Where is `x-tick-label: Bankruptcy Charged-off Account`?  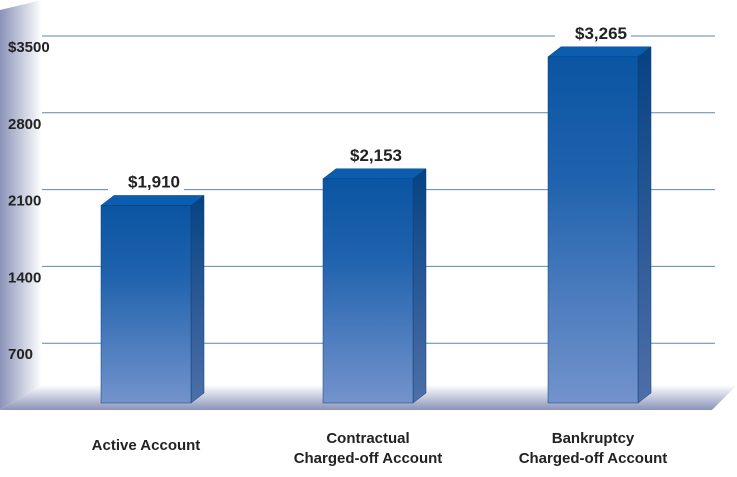 x-tick-label: Bankruptcy Charged-off Account is located at coordinates (593, 448).